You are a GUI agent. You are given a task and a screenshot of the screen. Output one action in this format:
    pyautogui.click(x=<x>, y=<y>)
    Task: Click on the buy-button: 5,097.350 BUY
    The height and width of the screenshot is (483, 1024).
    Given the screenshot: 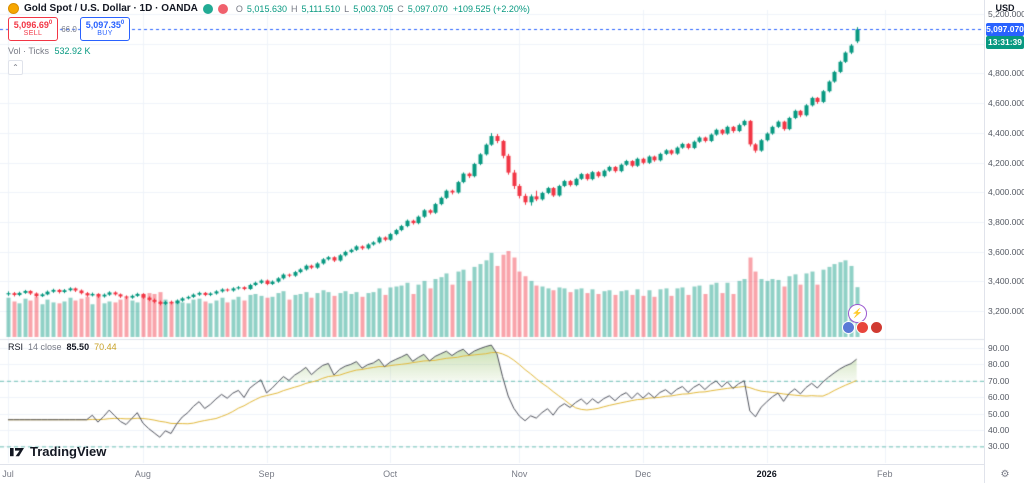 What is the action you would take?
    pyautogui.click(x=105, y=29)
    